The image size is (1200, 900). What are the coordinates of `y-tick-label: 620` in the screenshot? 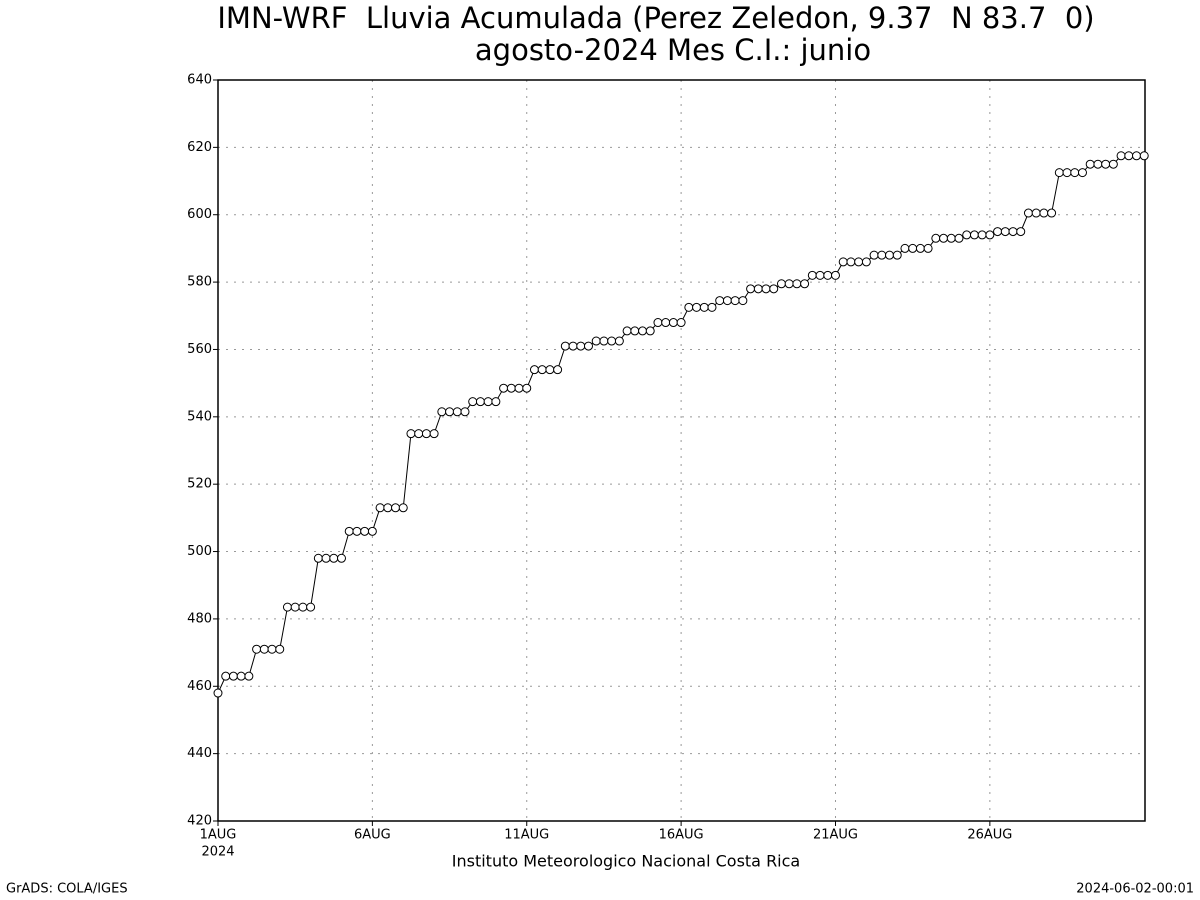 It's located at (199, 147).